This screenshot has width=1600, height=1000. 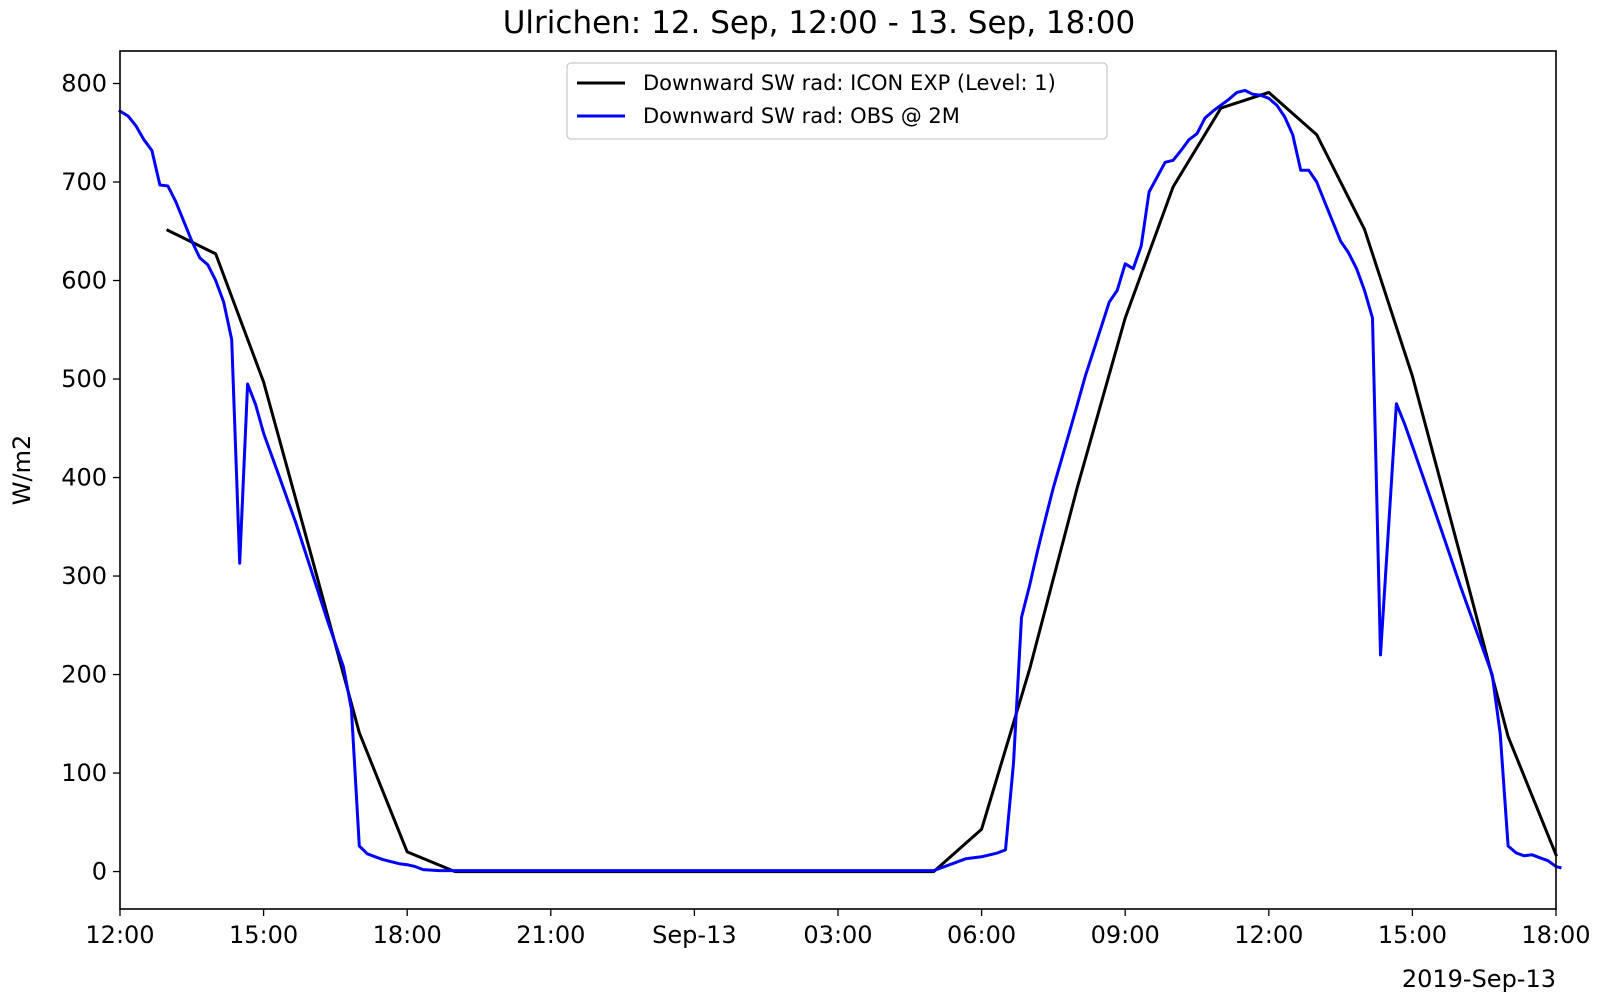 What do you see at coordinates (837, 935) in the screenshot?
I see `x-tick-label: 03:00` at bounding box center [837, 935].